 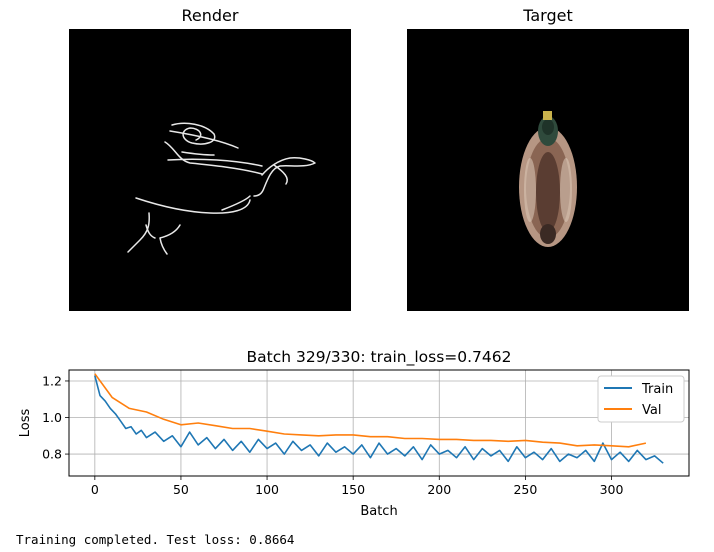 What do you see at coordinates (439, 489) in the screenshot?
I see `x-tick-label: 200` at bounding box center [439, 489].